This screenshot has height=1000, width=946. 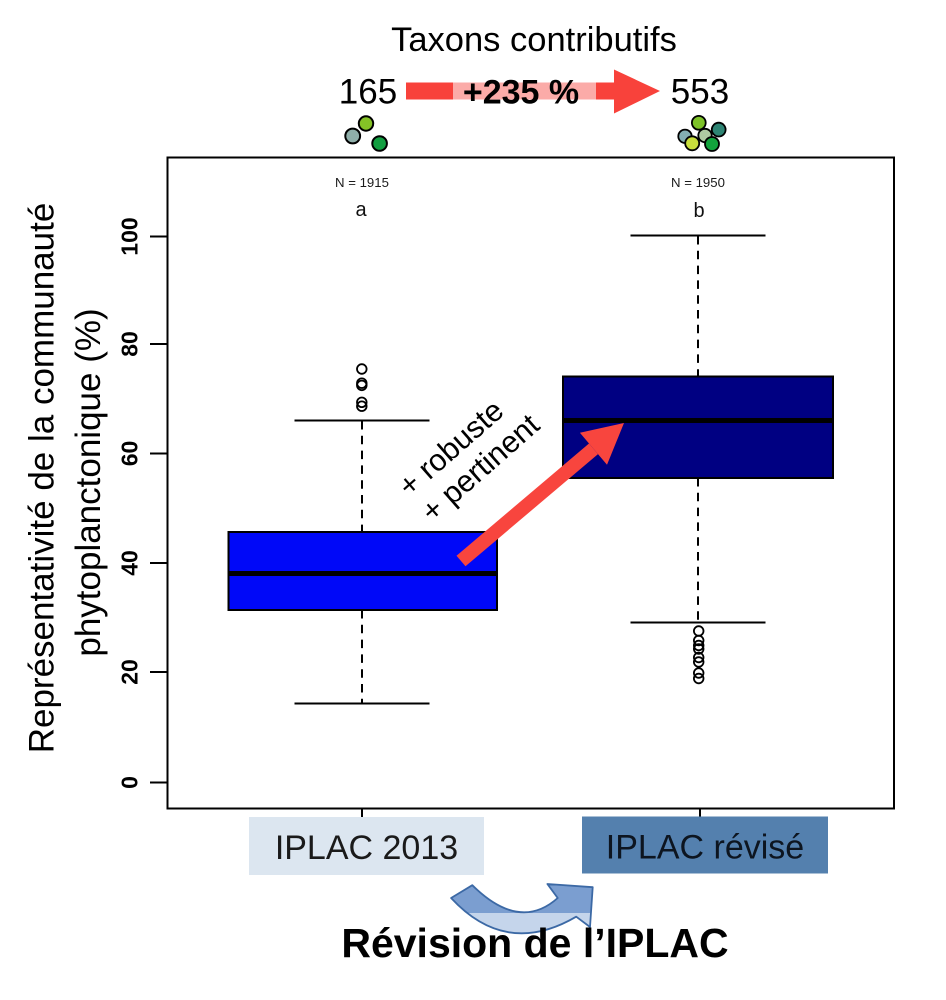 I want to click on svg-text: a, so click(x=361, y=210).